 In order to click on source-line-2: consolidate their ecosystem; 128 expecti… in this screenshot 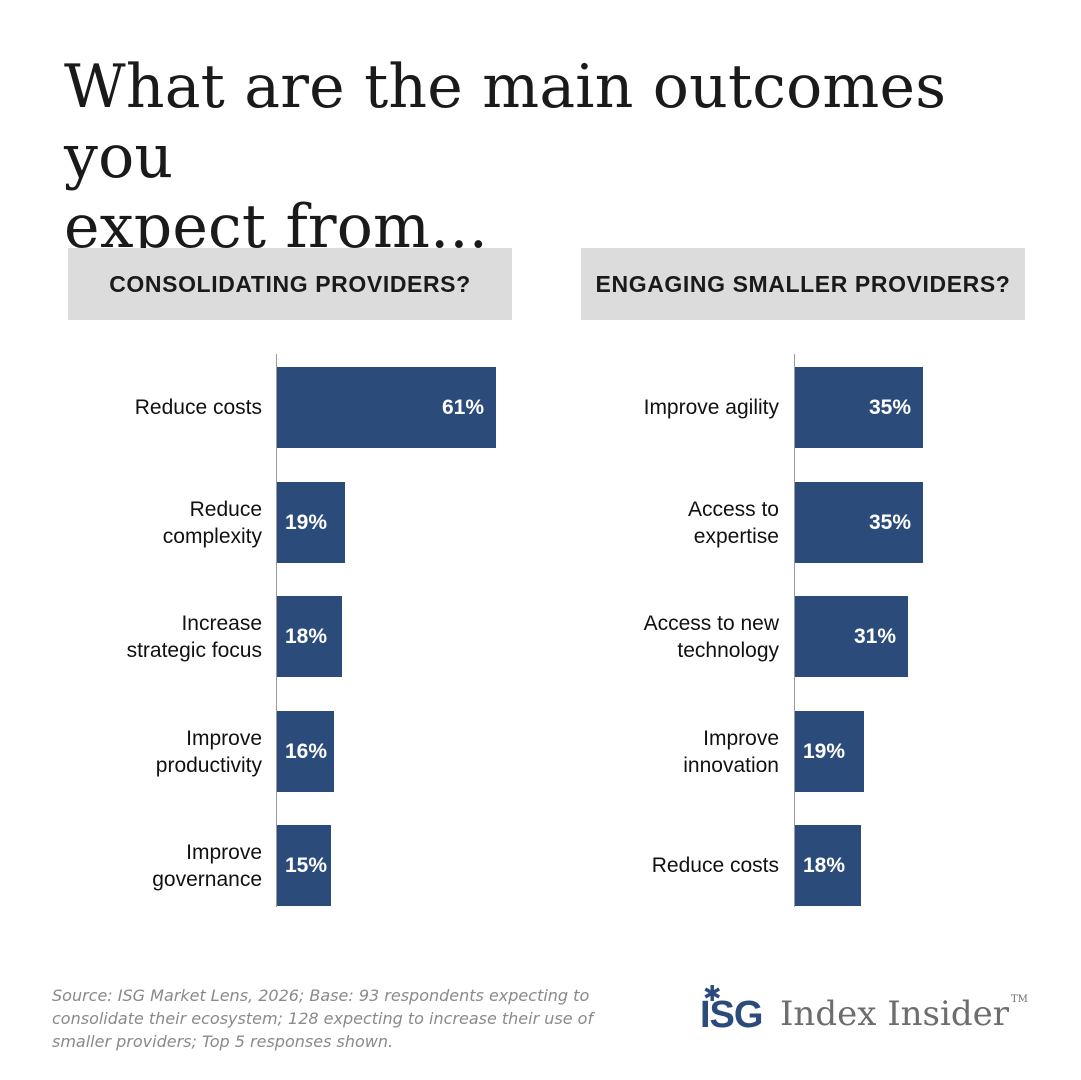, I will do `click(323, 1018)`.